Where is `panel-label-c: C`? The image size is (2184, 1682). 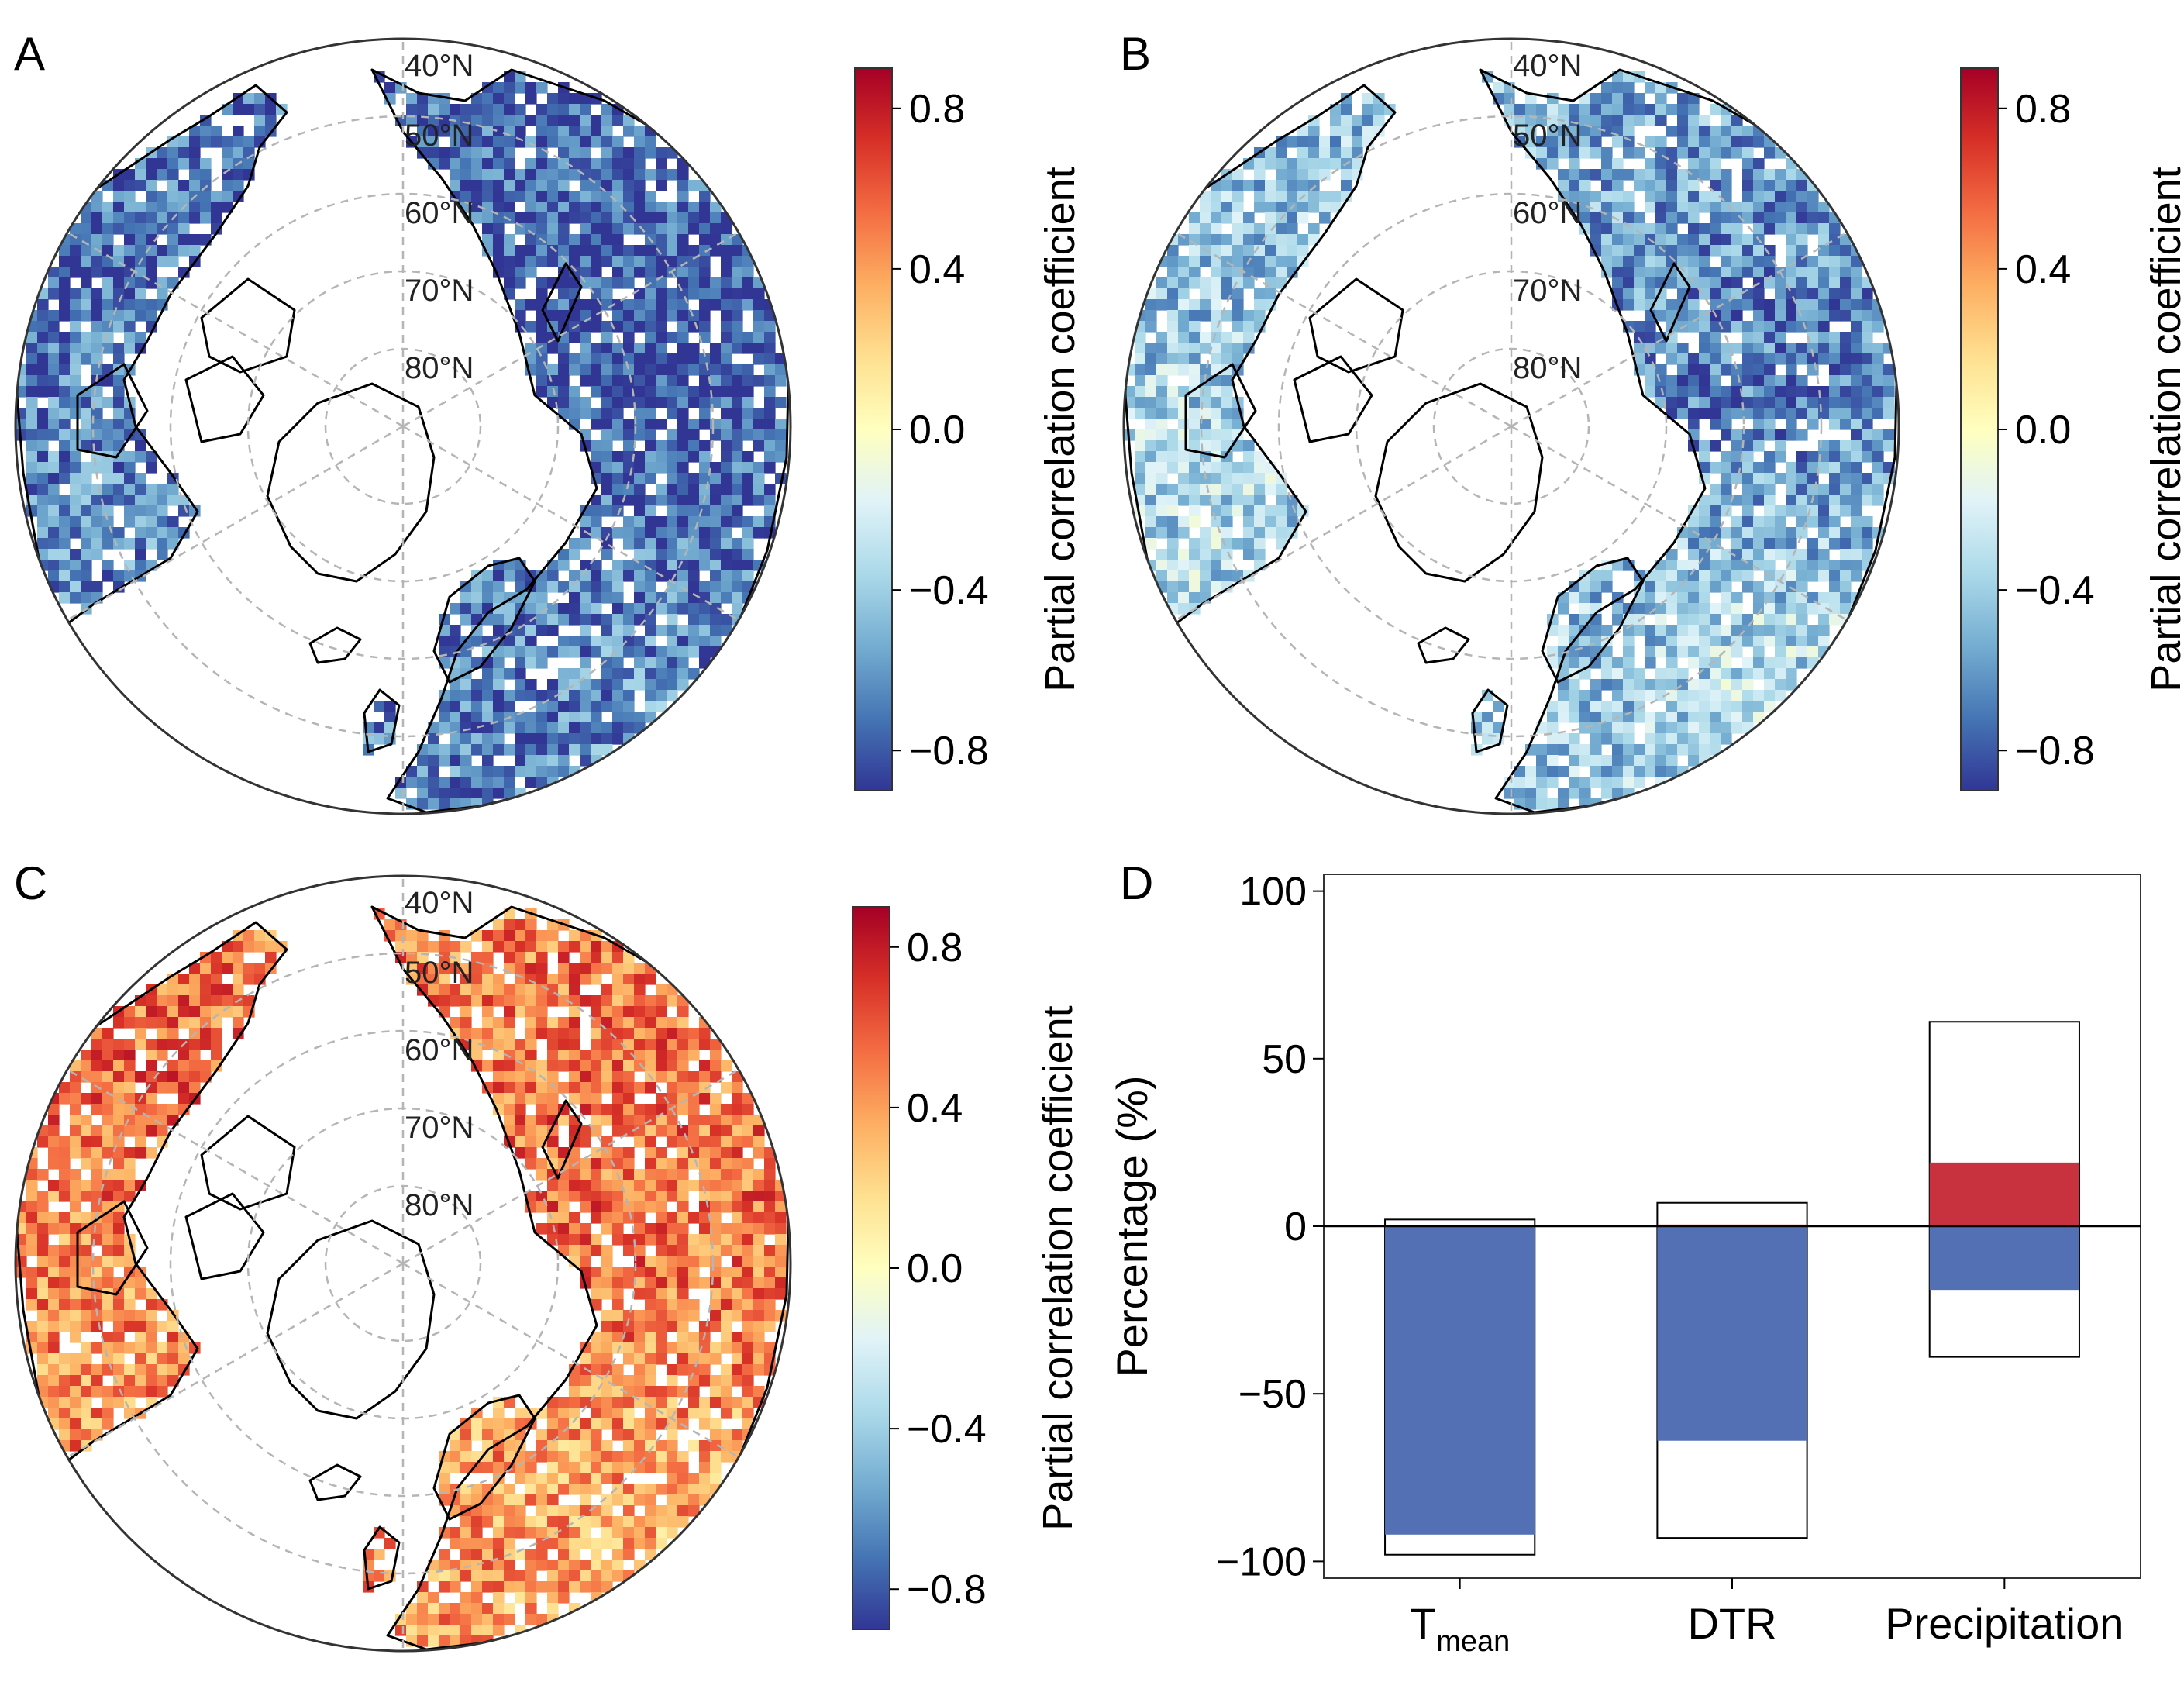
panel-label-c: C is located at coordinates (31, 883).